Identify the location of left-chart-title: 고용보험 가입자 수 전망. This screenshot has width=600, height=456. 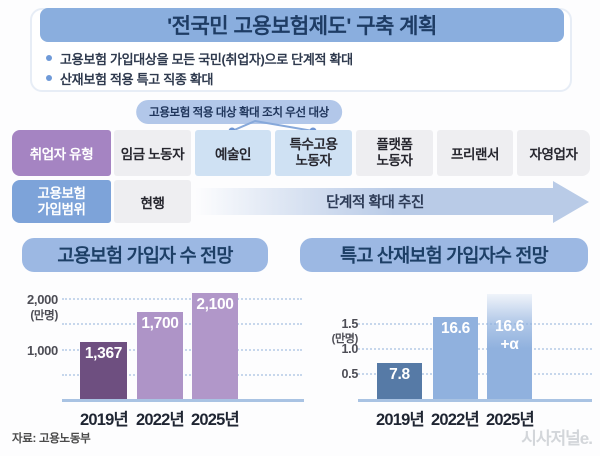
(145, 255).